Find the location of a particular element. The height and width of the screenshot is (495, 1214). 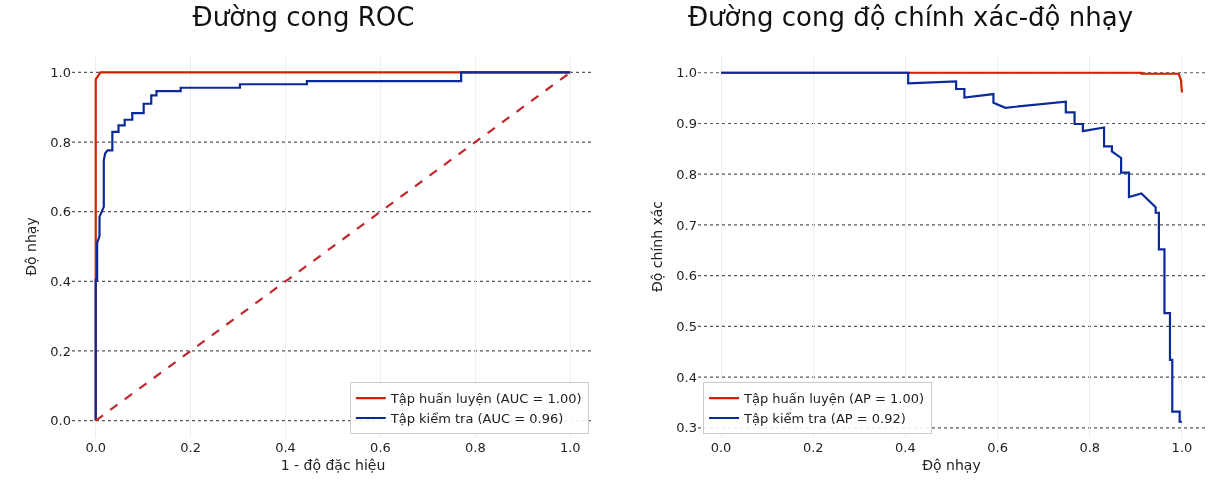

y-tick-label: 0.9 is located at coordinates (686, 124).